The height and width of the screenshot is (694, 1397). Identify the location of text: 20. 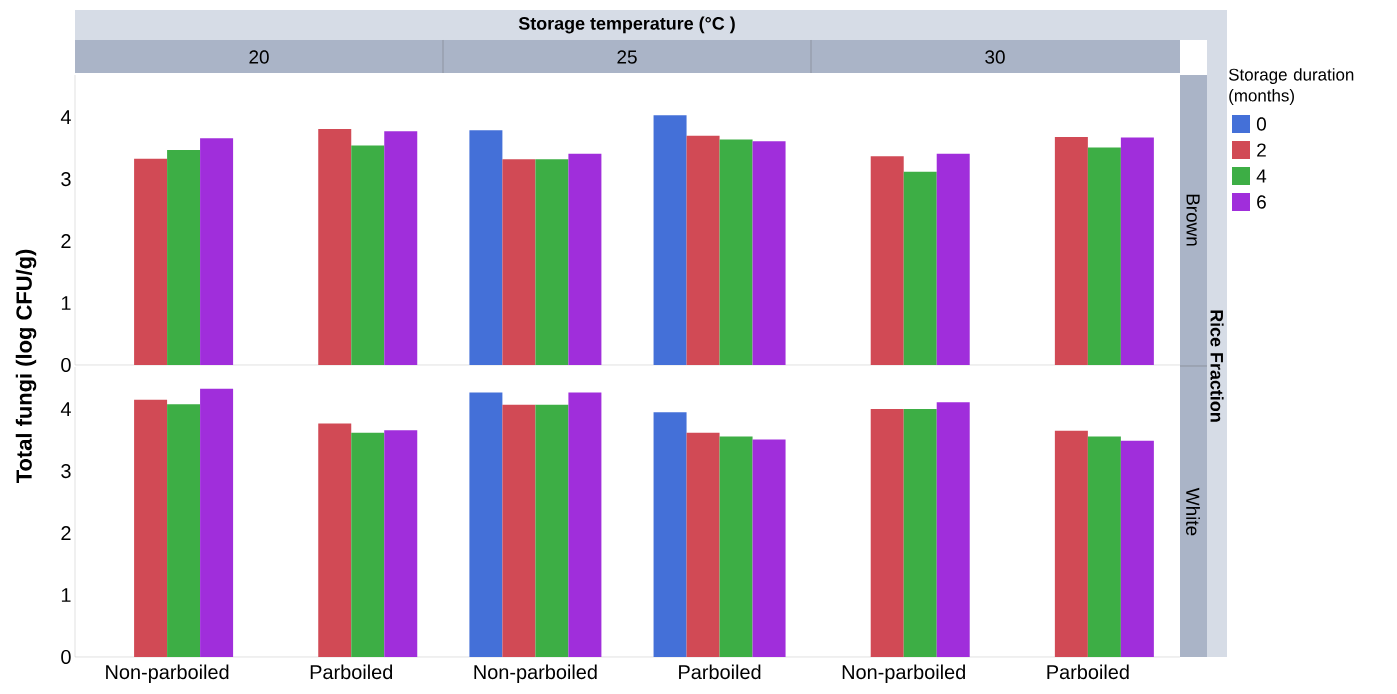
(259, 57).